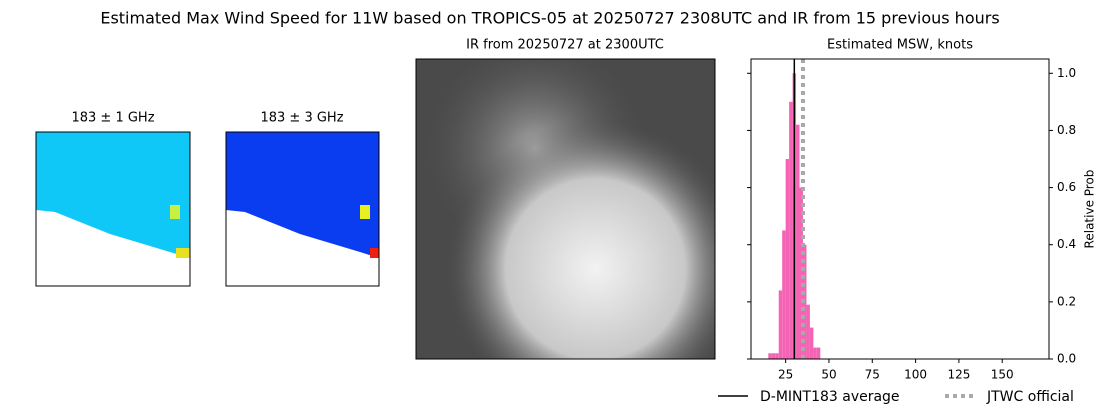 The image size is (1100, 413). I want to click on x-tick-label: 125, so click(958, 375).